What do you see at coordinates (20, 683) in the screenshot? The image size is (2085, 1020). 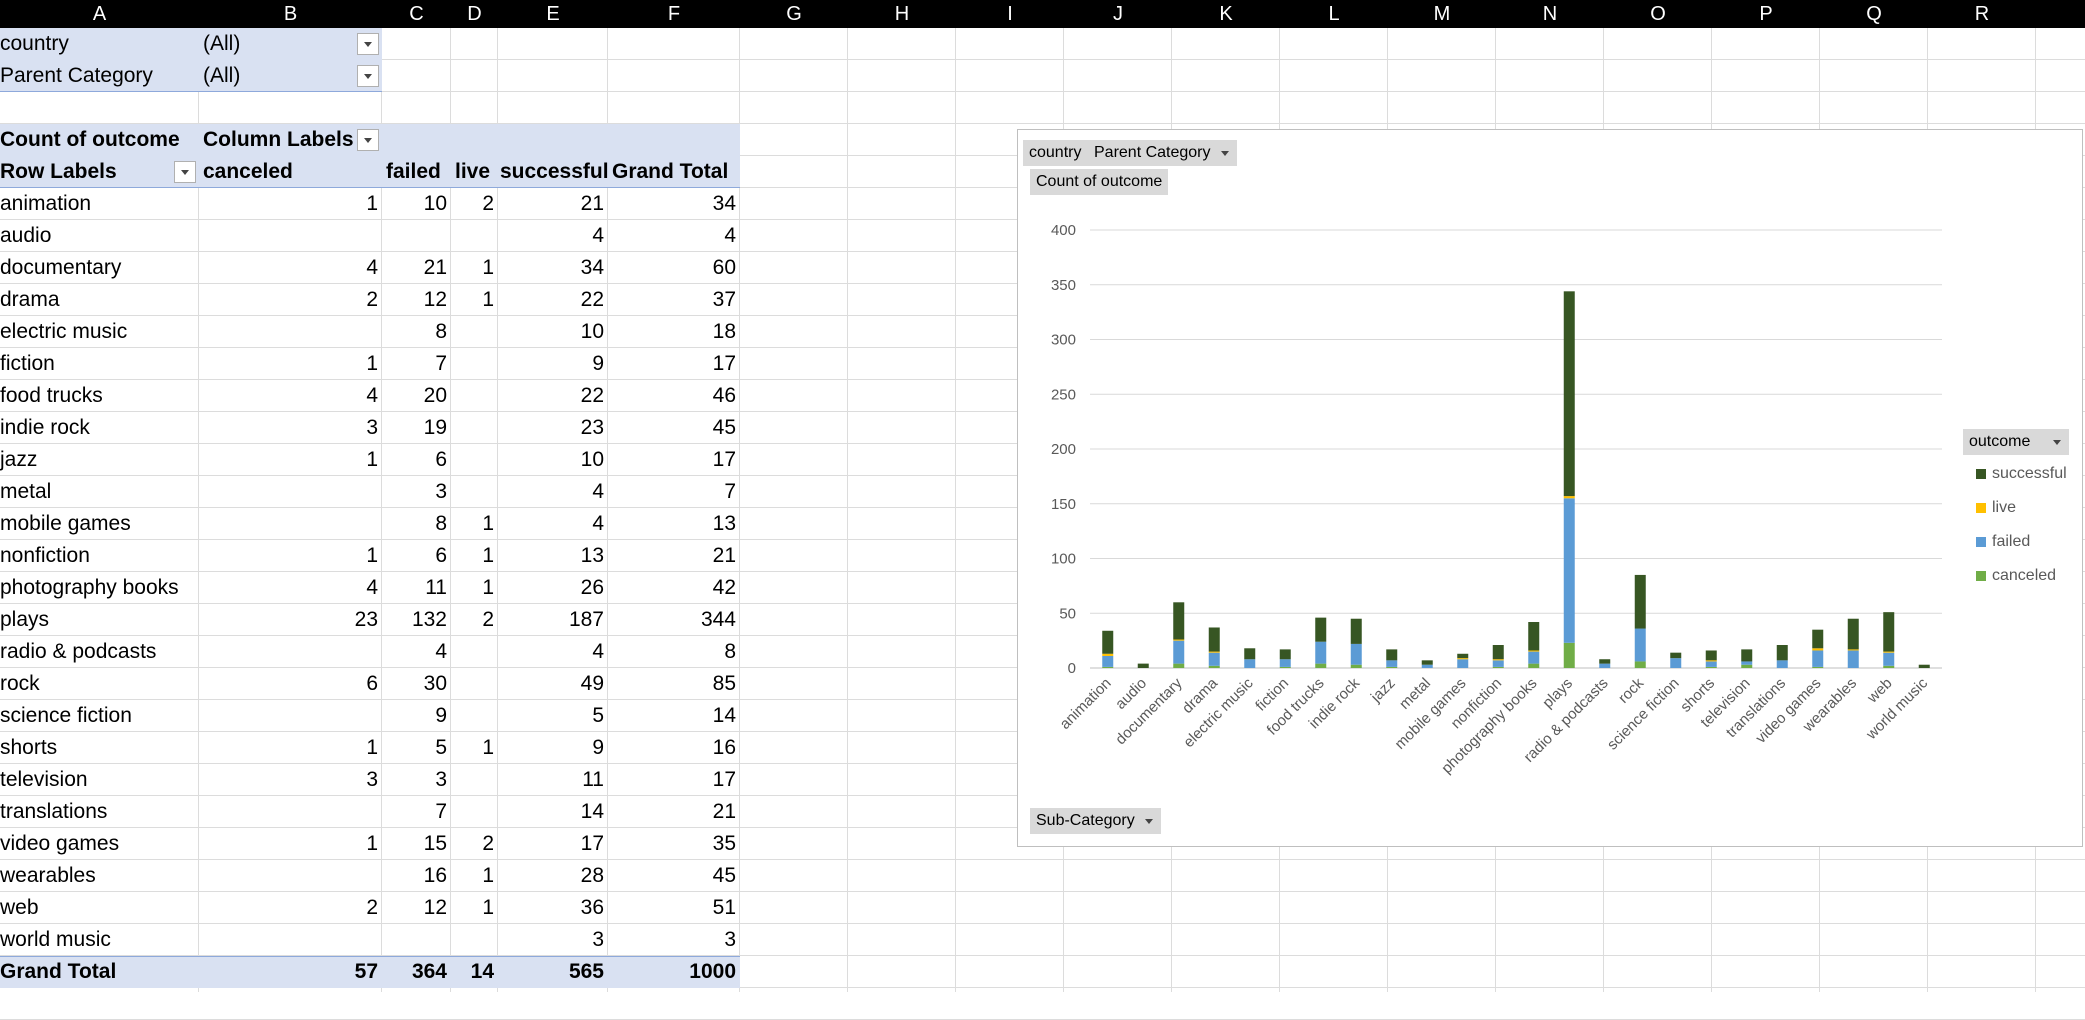 I see `pivot-row-label: rock` at bounding box center [20, 683].